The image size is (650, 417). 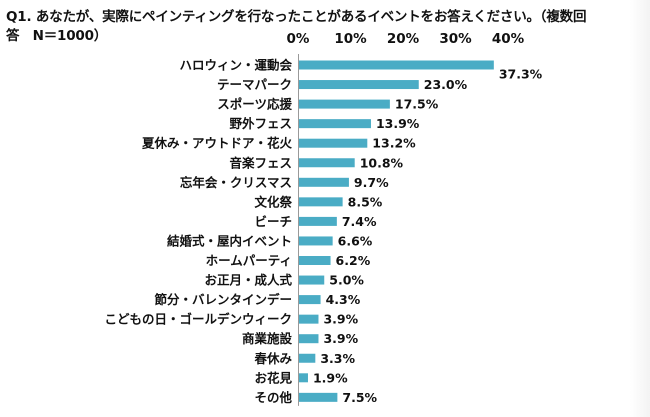 What do you see at coordinates (521, 74) in the screenshot?
I see `data-label: 37.3%` at bounding box center [521, 74].